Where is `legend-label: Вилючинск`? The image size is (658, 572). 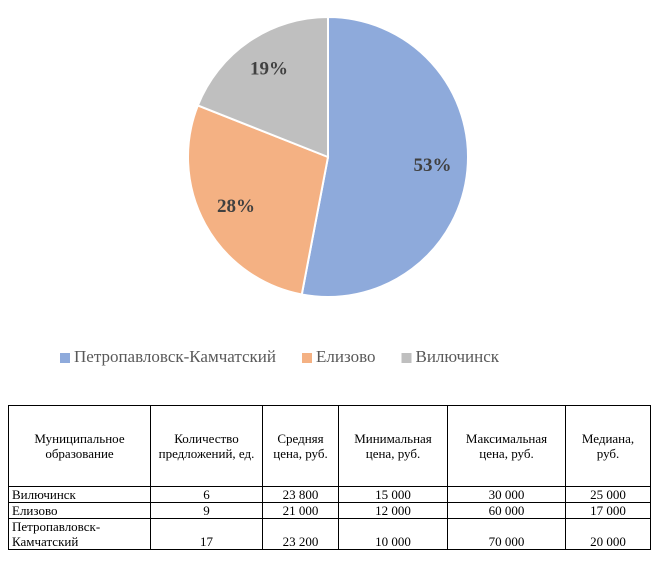
legend-label: Вилючинск is located at coordinates (458, 356).